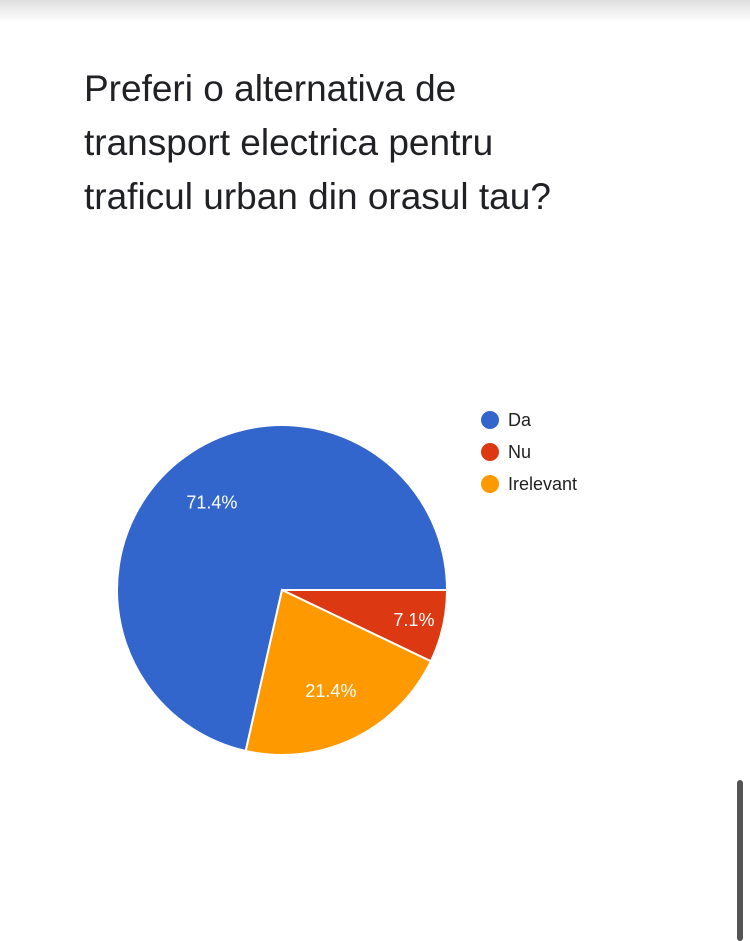 Image resolution: width=750 pixels, height=941 pixels. I want to click on slice-label-irelevant: 21.4%, so click(330, 691).